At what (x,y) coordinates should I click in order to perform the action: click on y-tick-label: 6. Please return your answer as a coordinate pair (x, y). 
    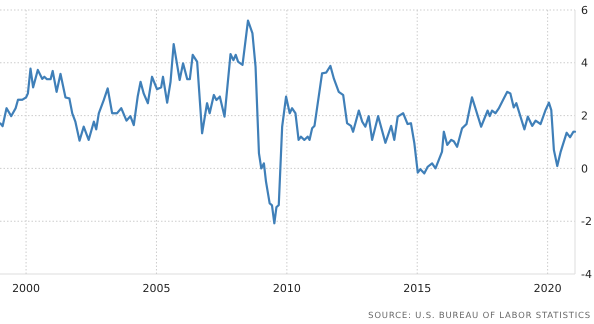
    Looking at the image, I should click on (584, 10).